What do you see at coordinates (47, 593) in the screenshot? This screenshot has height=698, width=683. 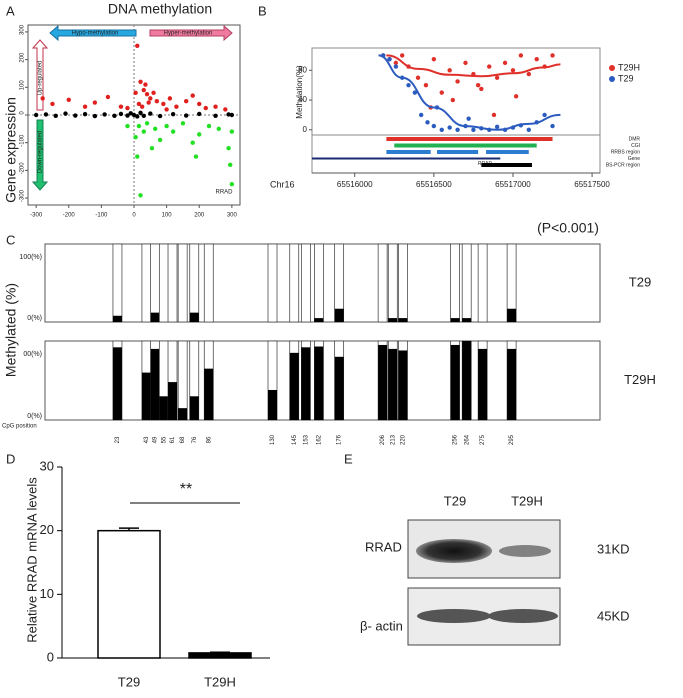 I see `y-tick-label: 10` at bounding box center [47, 593].